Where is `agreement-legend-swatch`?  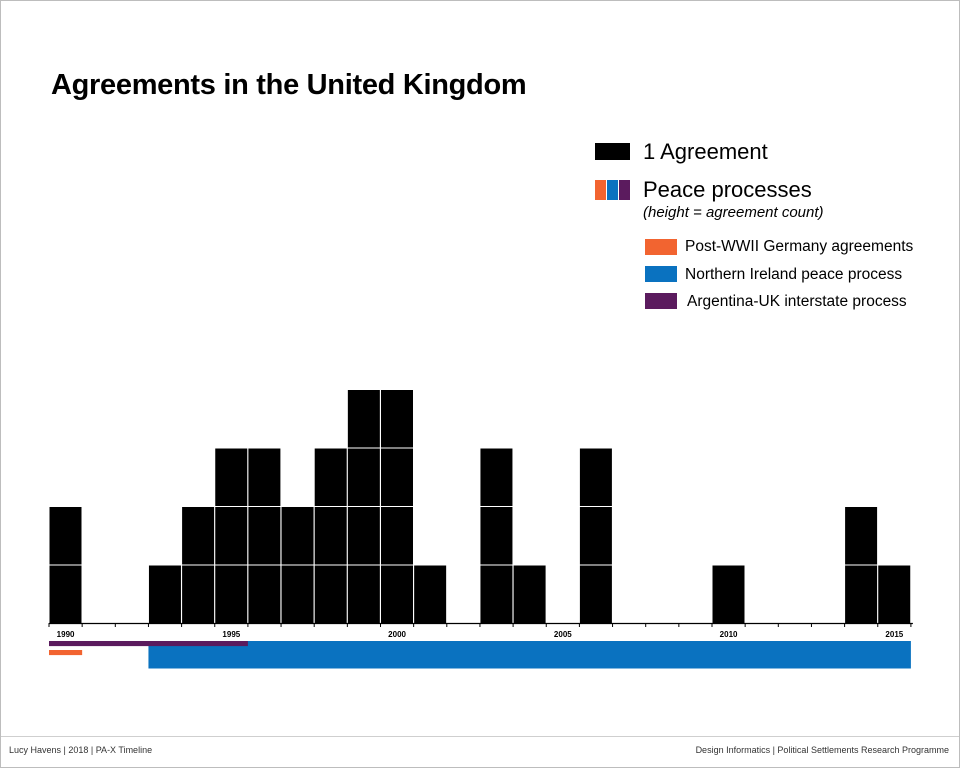
agreement-legend-swatch is located at coordinates (612, 151).